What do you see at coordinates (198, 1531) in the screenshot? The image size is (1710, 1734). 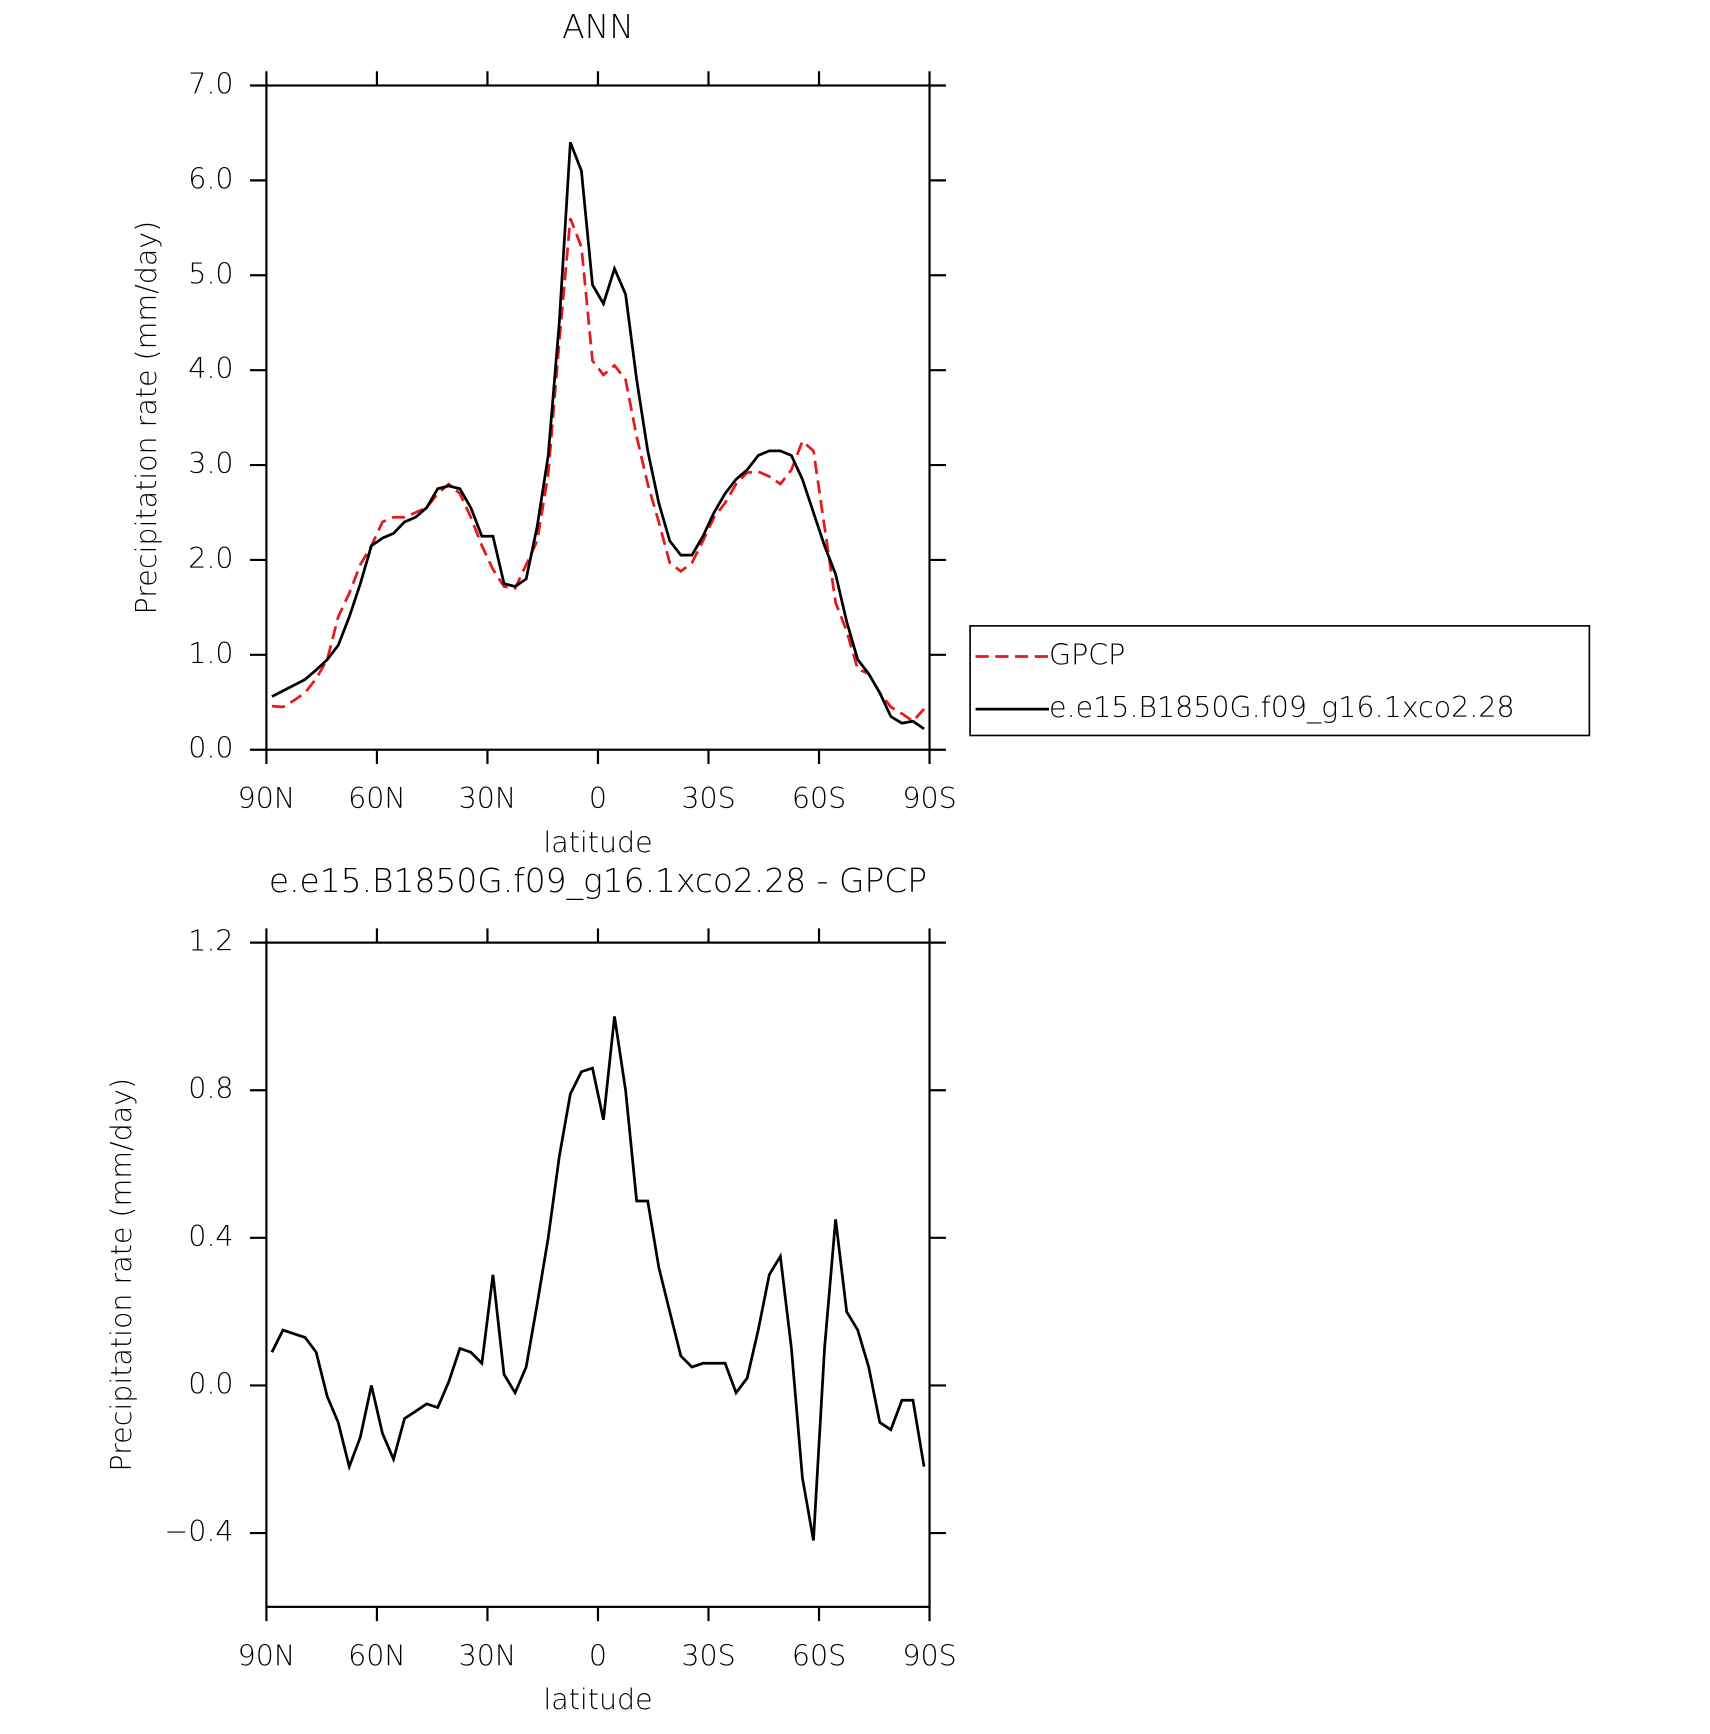 I see `y-tick-label: −0.4` at bounding box center [198, 1531].